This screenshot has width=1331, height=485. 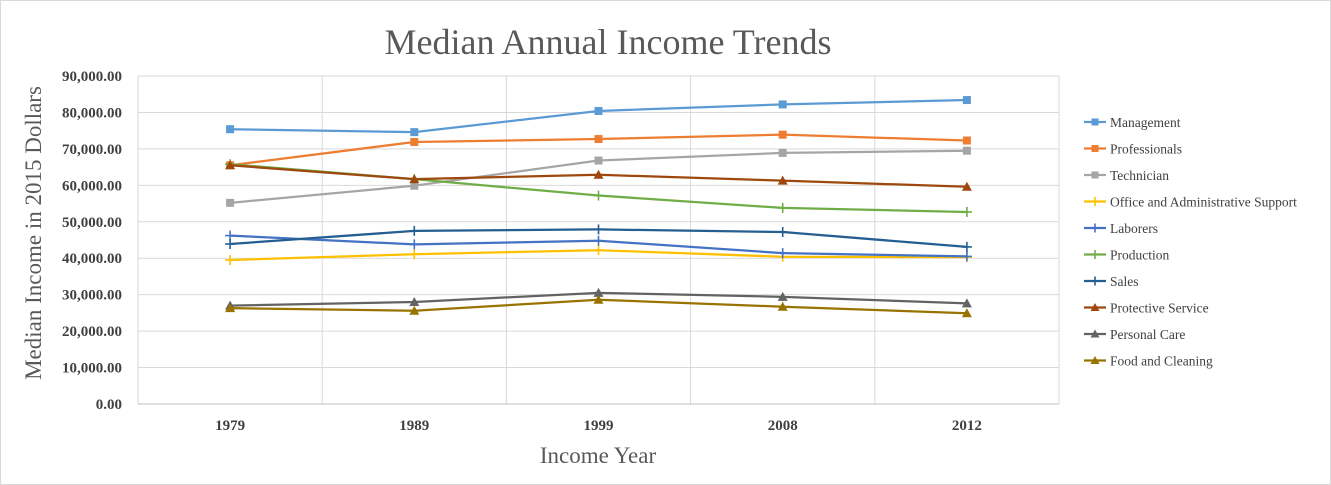 I want to click on series-line, so click(x=598, y=116).